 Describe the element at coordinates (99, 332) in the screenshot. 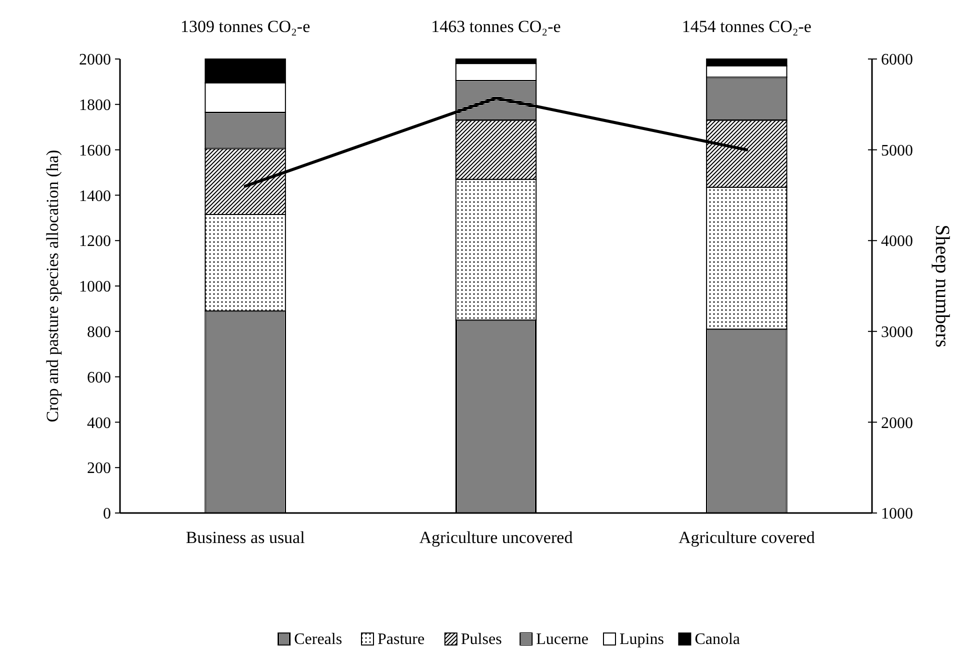

I see `y-tick-label: 800` at that location.